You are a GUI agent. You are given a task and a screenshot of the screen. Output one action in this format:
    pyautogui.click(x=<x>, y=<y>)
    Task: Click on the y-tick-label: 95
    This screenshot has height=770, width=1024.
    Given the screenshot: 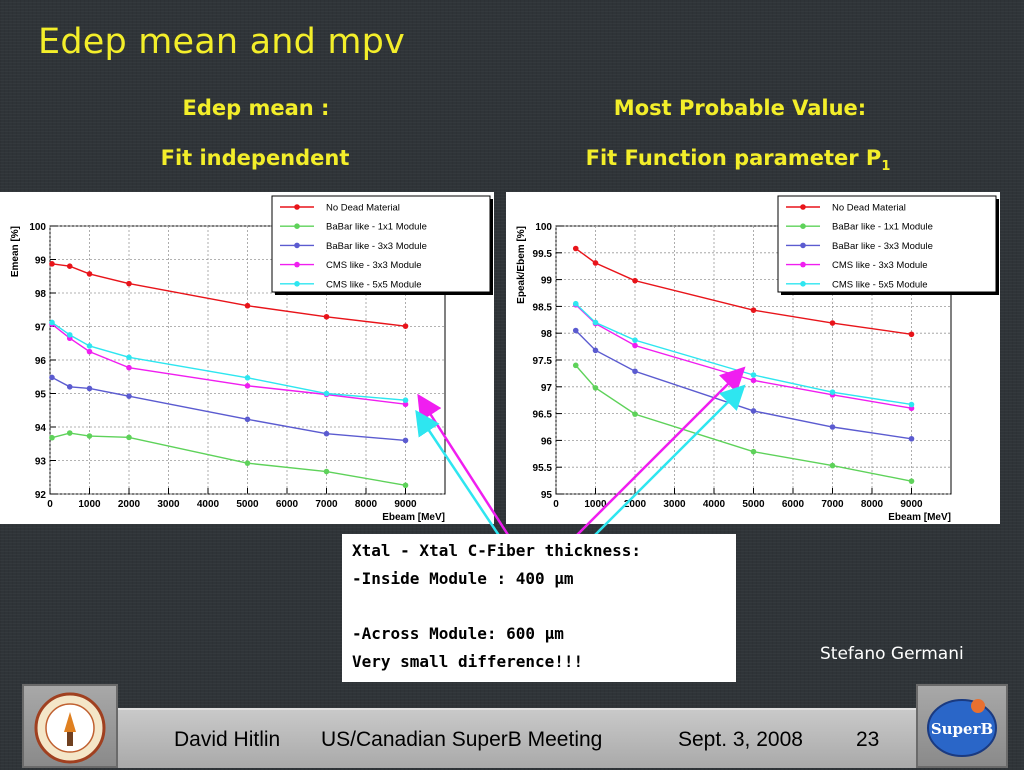 What is the action you would take?
    pyautogui.click(x=41, y=395)
    